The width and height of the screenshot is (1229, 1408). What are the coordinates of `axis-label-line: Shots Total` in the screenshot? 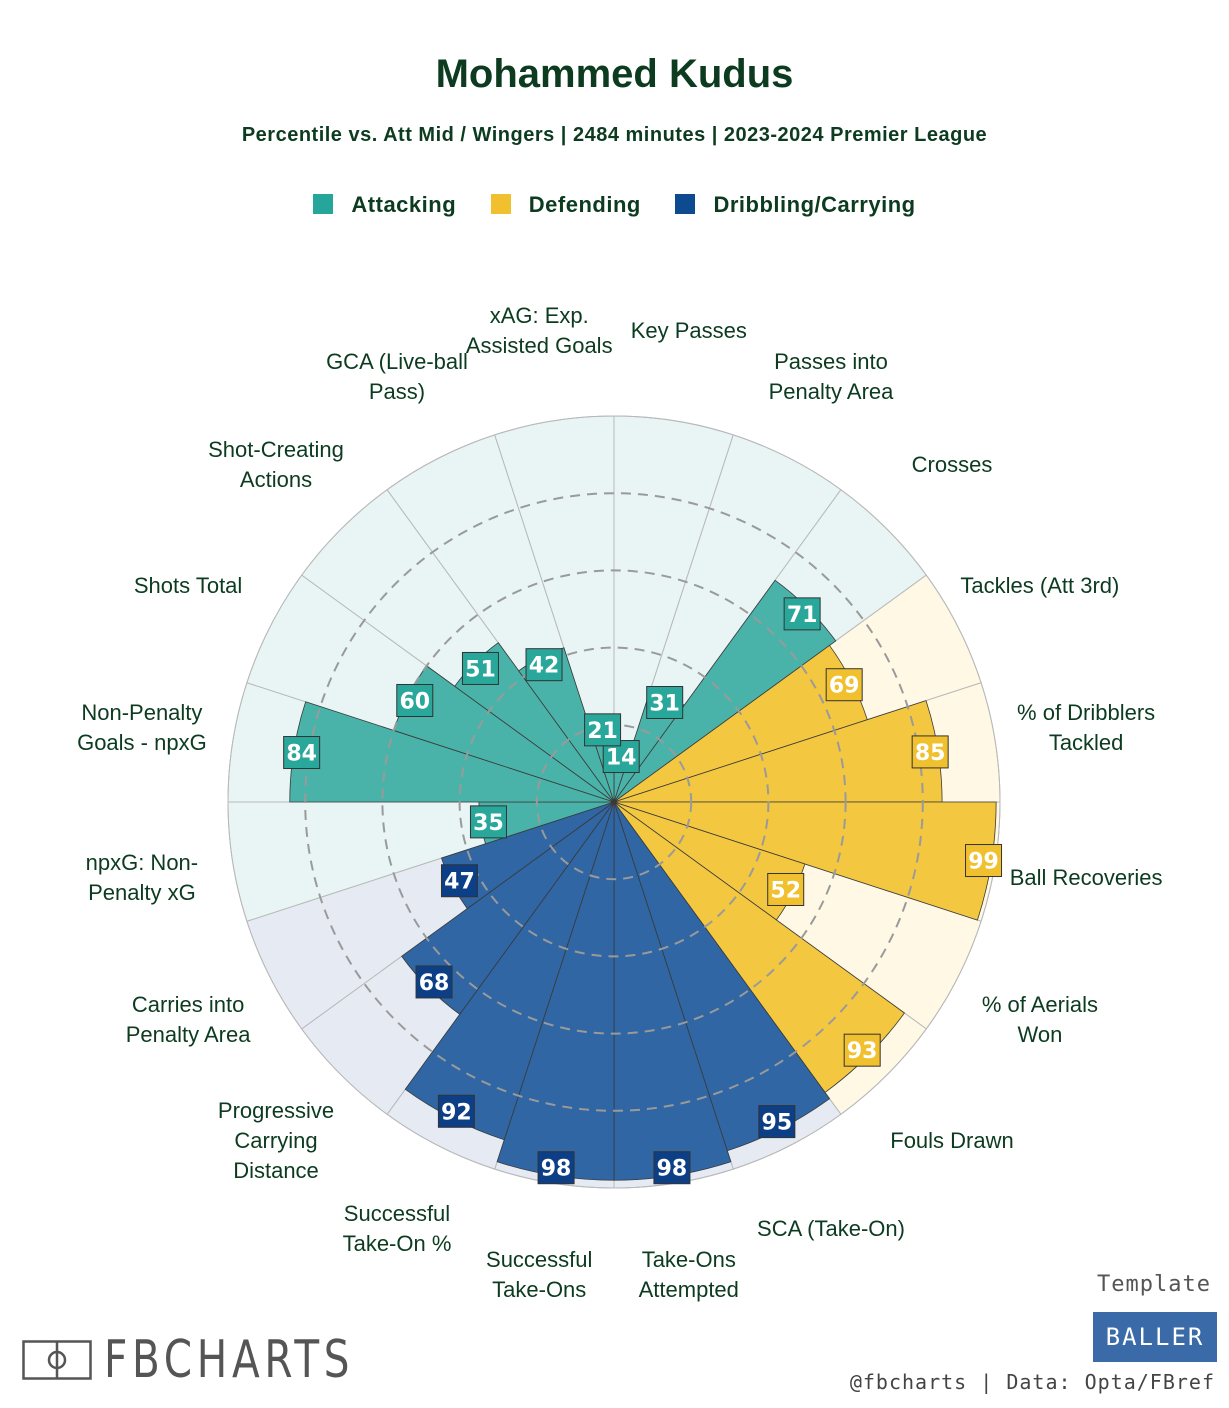 It's located at (188, 585).